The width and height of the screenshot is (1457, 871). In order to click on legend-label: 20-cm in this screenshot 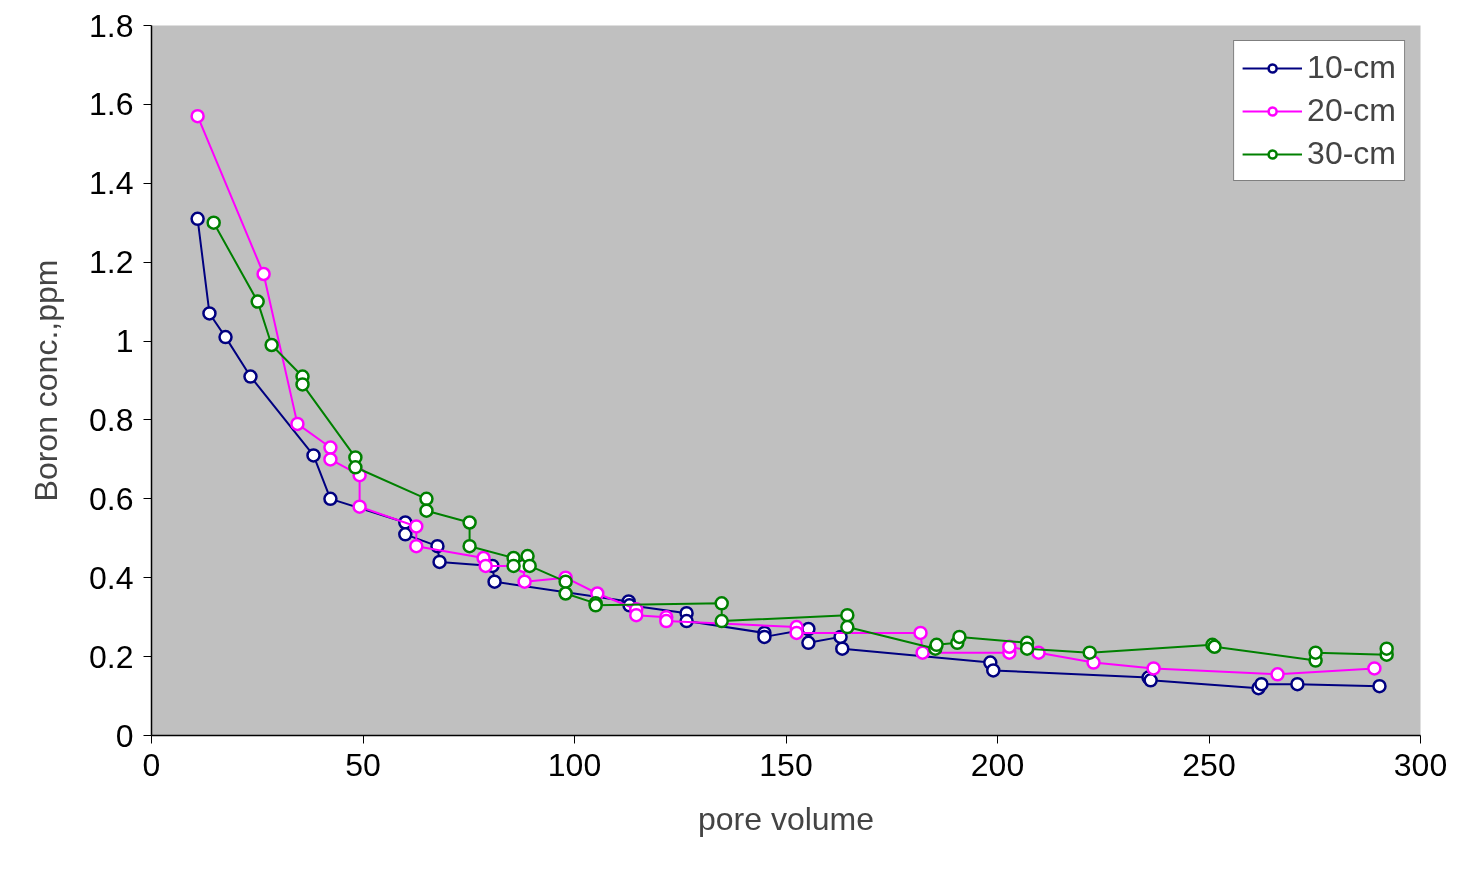, I will do `click(1351, 110)`.